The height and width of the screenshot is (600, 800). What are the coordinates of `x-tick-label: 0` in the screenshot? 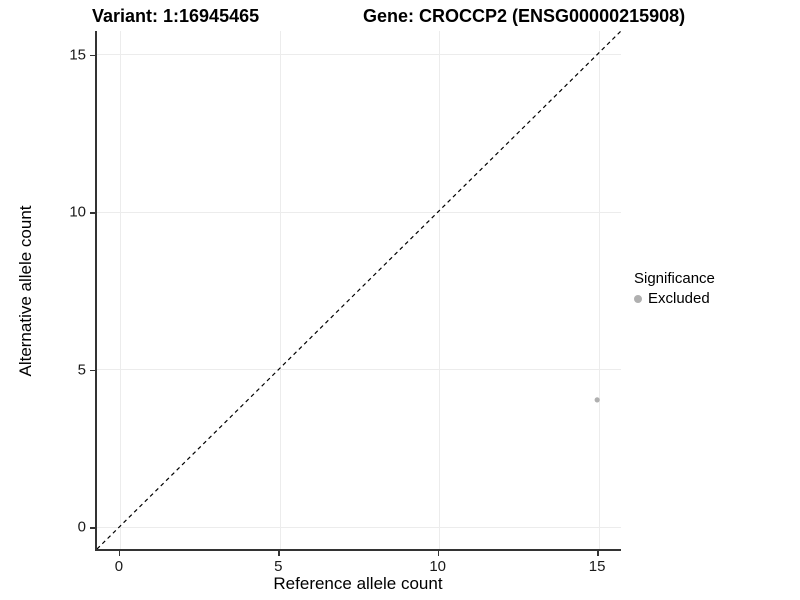 It's located at (119, 566).